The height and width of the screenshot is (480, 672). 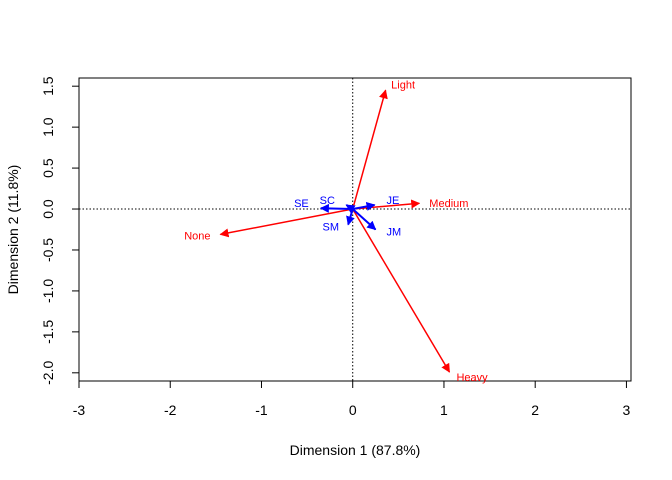 I want to click on vector-label-sc: SC, so click(x=327, y=201).